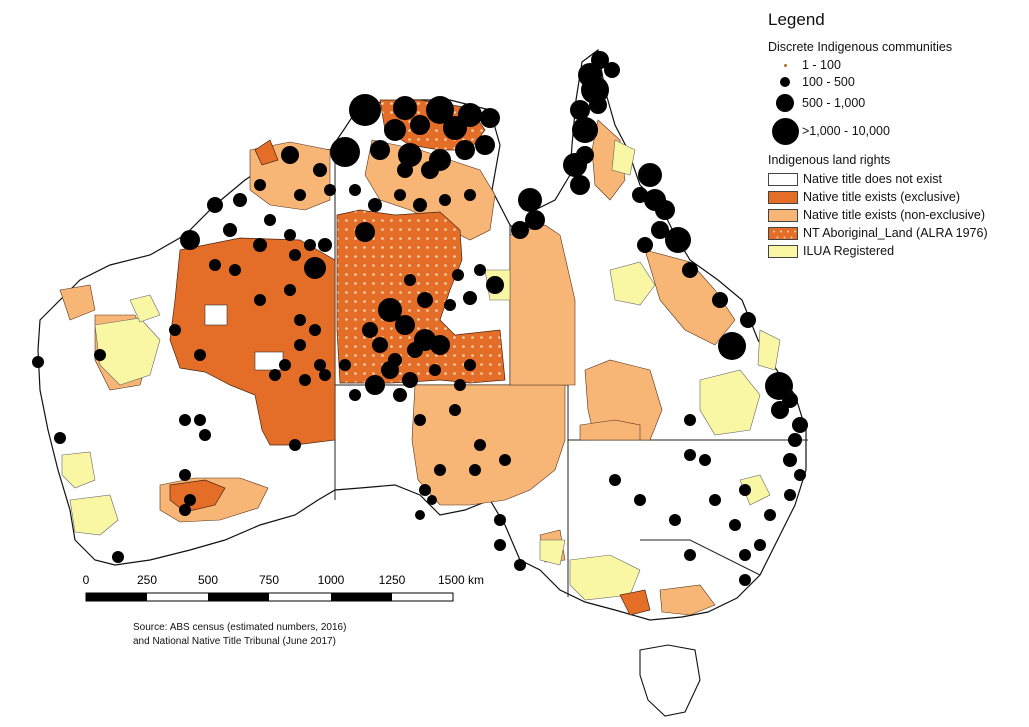 The height and width of the screenshot is (727, 1029). I want to click on scale-tick-2: 500, so click(208, 580).